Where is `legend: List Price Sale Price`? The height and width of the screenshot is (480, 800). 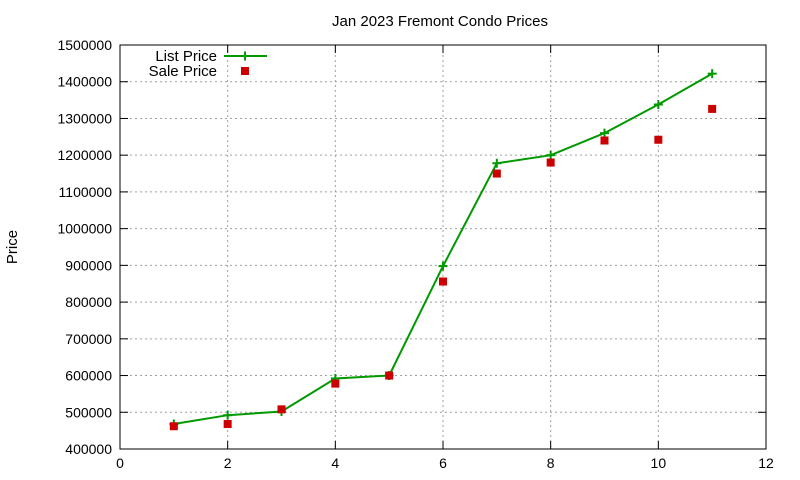 legend: List Price Sale Price is located at coordinates (208, 64).